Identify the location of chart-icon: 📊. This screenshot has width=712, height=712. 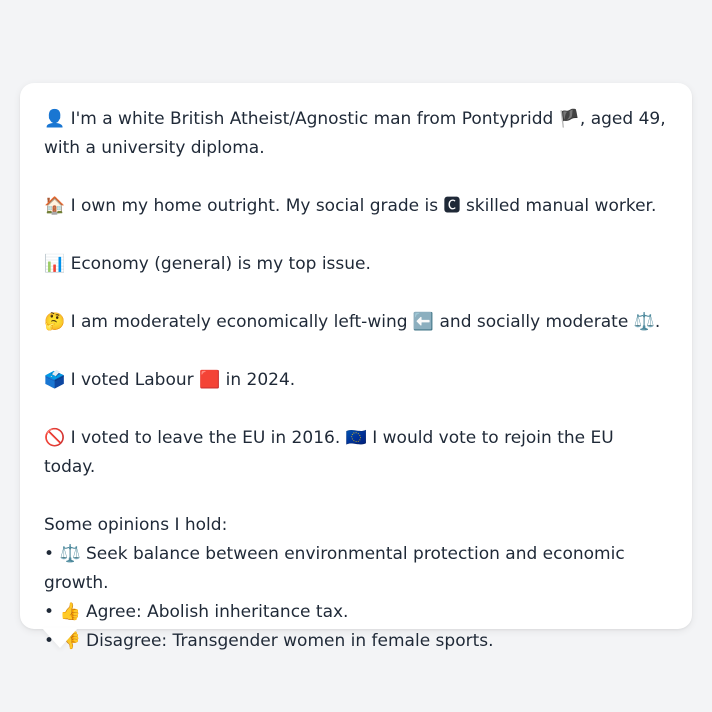
(55, 264).